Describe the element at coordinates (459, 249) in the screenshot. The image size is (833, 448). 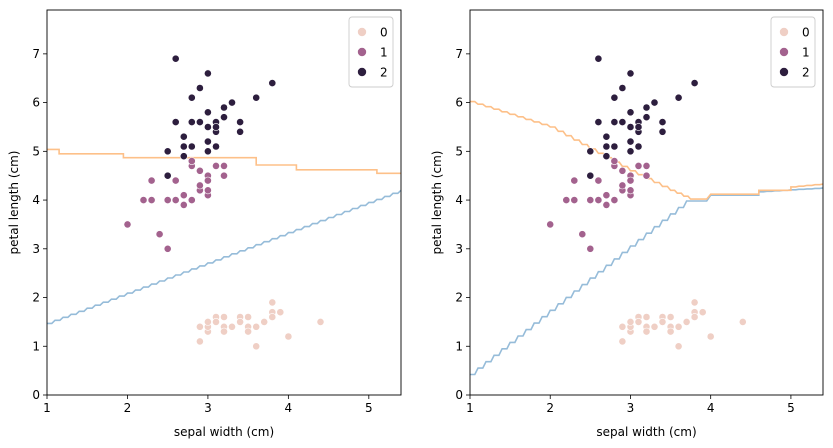
I see `y-tick-label: 3` at that location.